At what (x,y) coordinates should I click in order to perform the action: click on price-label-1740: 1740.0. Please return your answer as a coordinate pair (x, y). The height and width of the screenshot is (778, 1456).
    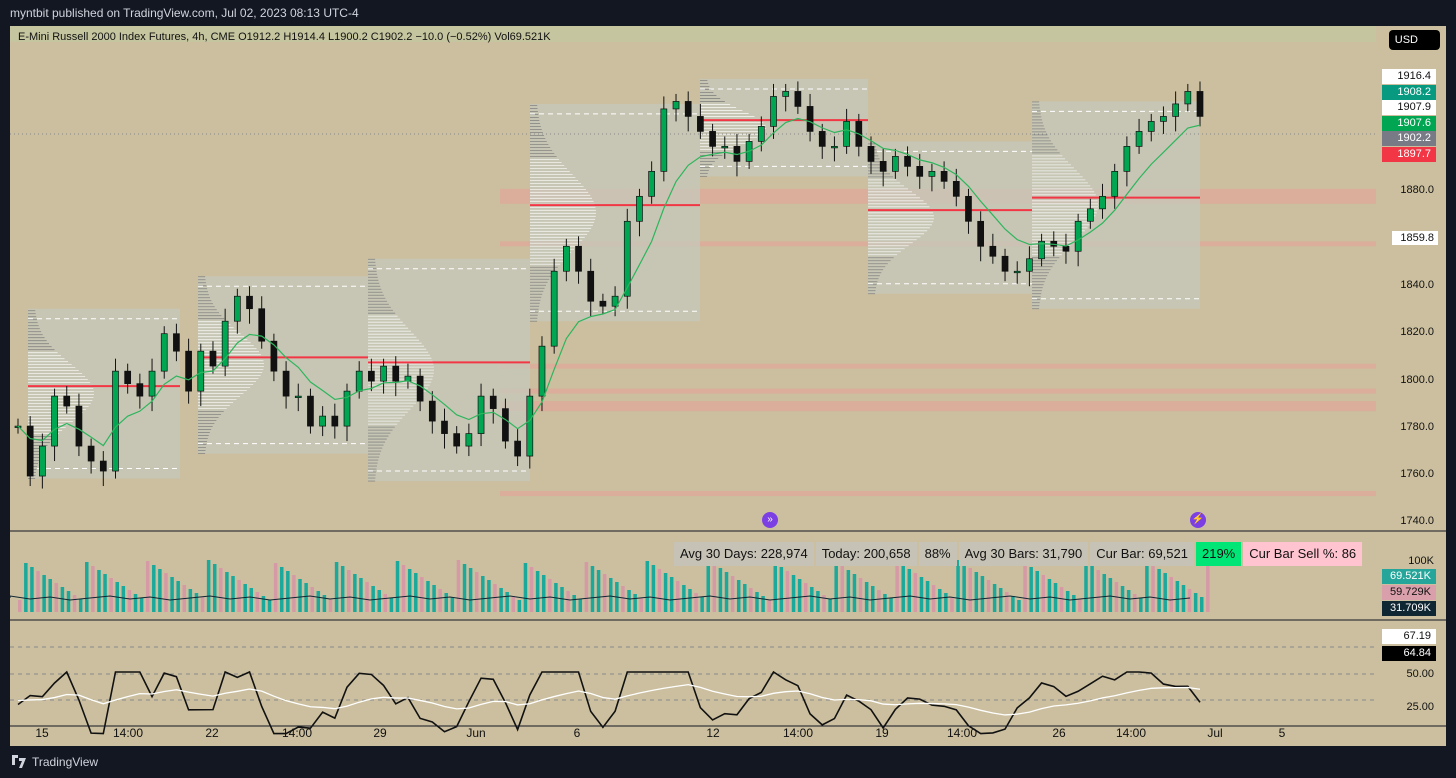
    Looking at the image, I should click on (1417, 521).